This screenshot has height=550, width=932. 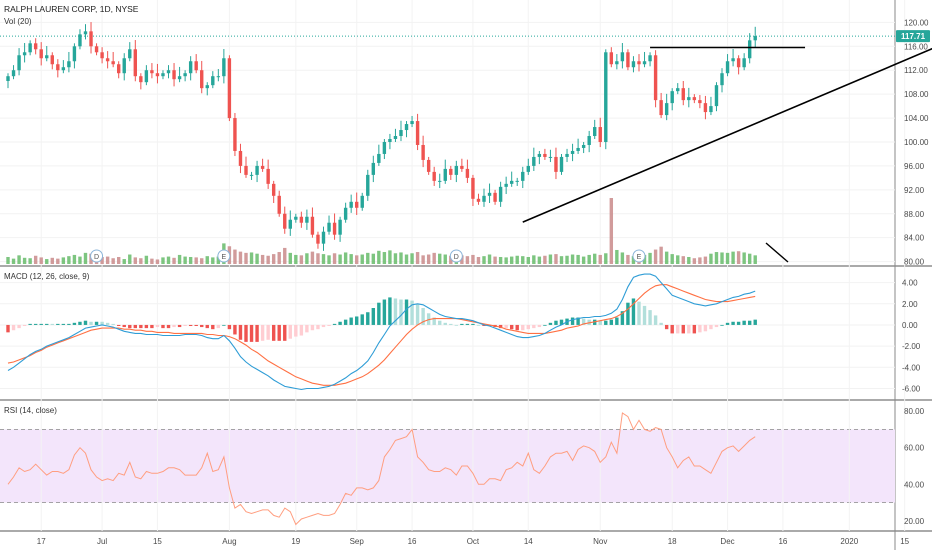 I want to click on time-tick-label: Nov, so click(x=600, y=541).